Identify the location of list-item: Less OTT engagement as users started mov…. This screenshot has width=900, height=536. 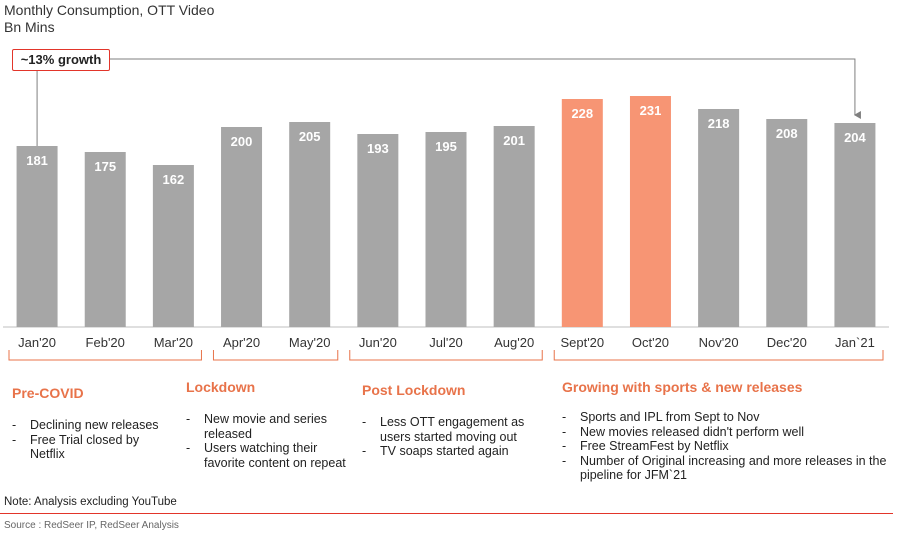
(452, 429).